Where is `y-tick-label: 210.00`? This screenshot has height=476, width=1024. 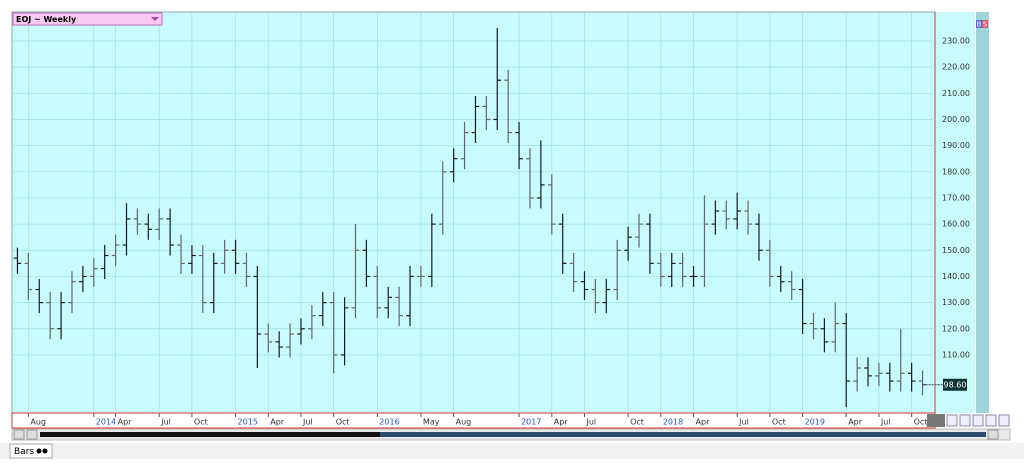 y-tick-label: 210.00 is located at coordinates (956, 93).